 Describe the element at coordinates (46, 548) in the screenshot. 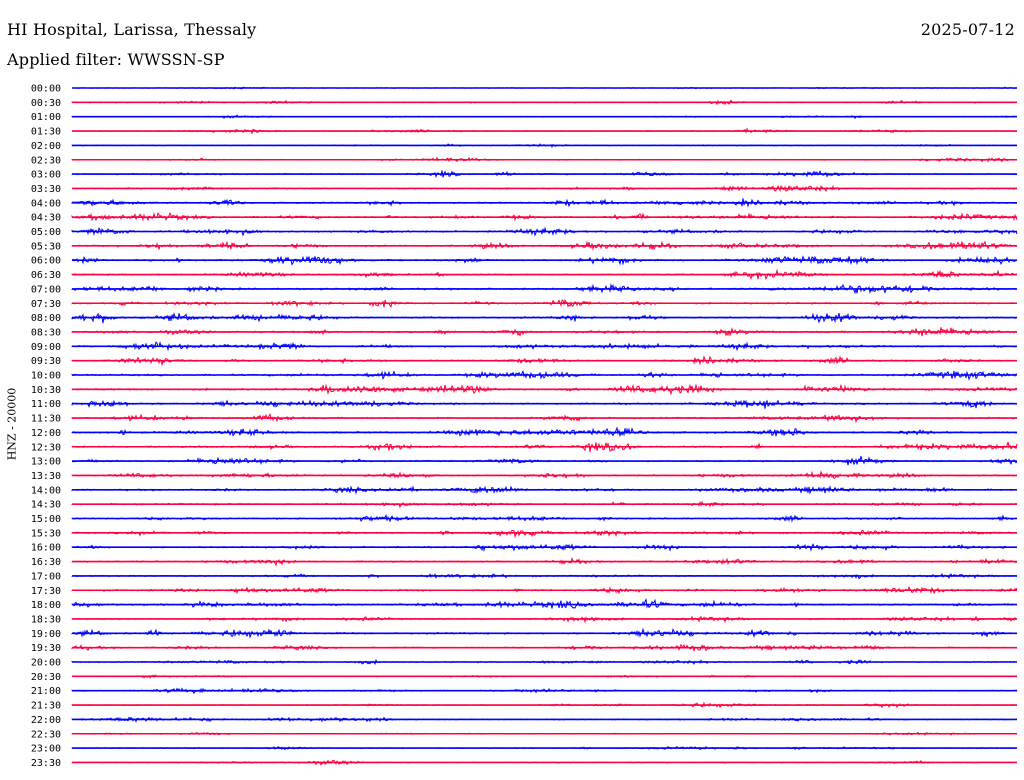

I see `time-tick-label: 16:00` at that location.